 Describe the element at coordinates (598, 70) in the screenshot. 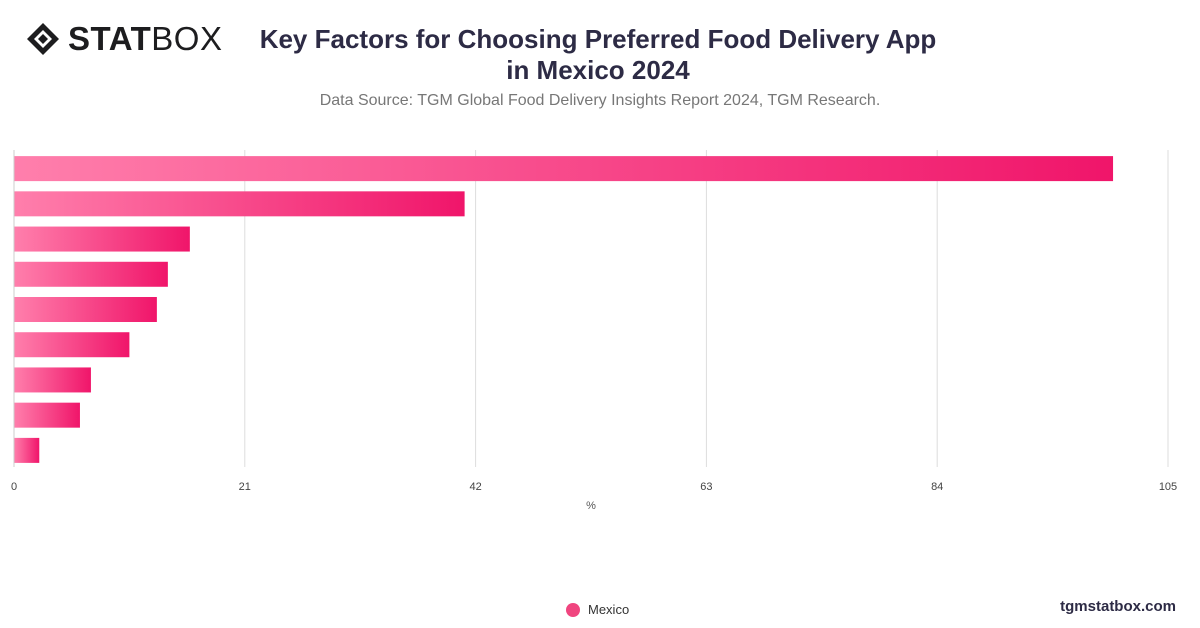

I see `chart-title-line2: in Mexico 2024` at that location.